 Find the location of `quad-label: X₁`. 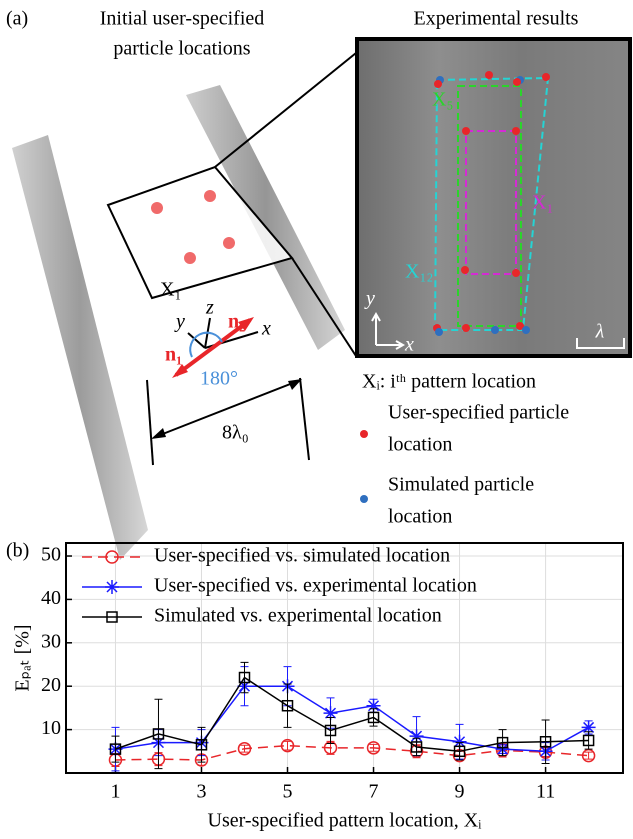

quad-label: X₁ is located at coordinates (170, 290).